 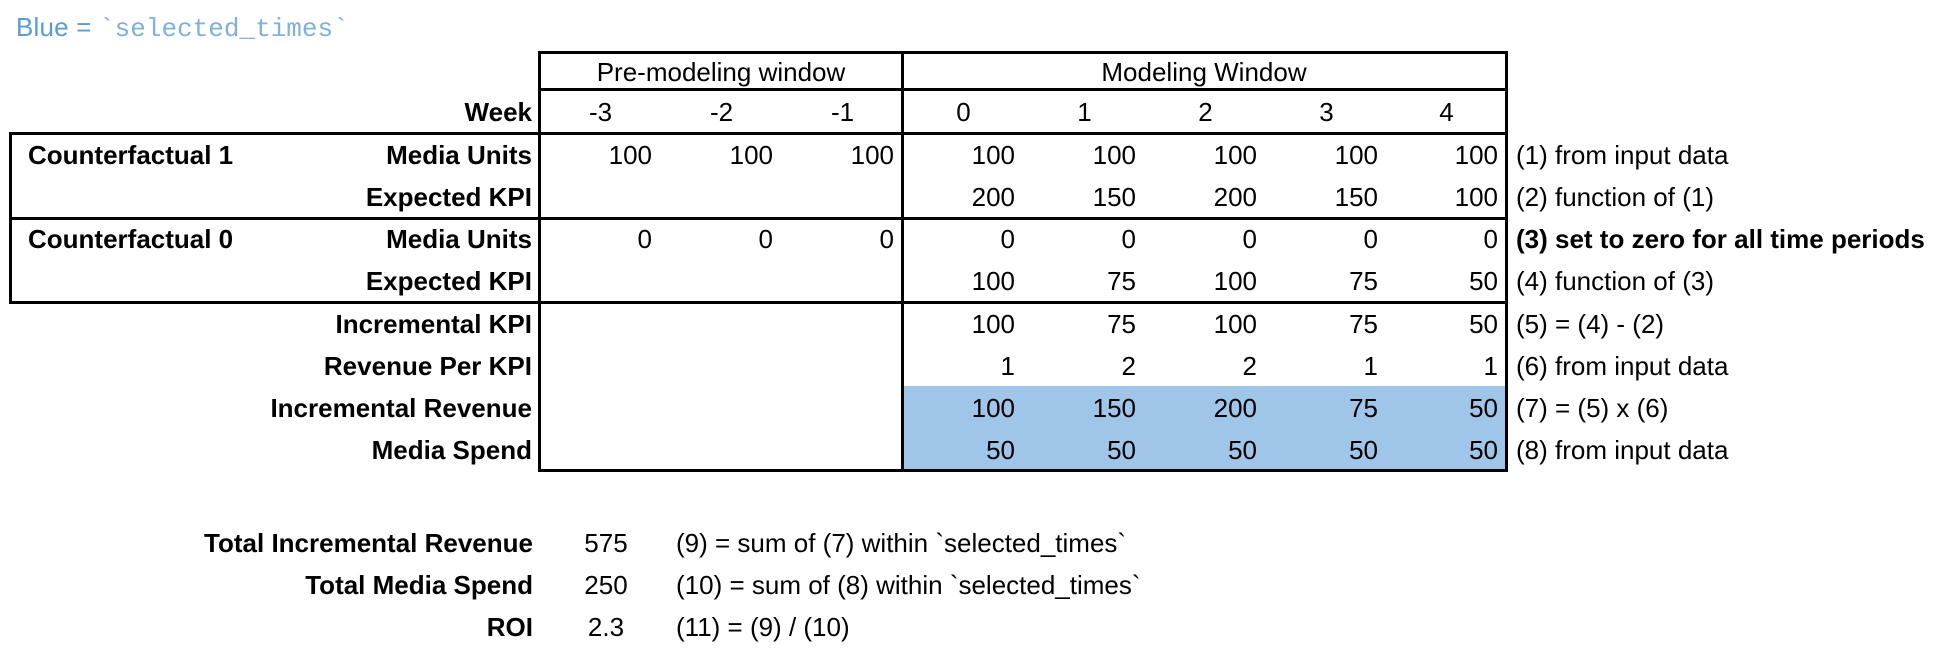 I want to click on counterfactual-group-label: Counterfactual 1, so click(x=131, y=155).